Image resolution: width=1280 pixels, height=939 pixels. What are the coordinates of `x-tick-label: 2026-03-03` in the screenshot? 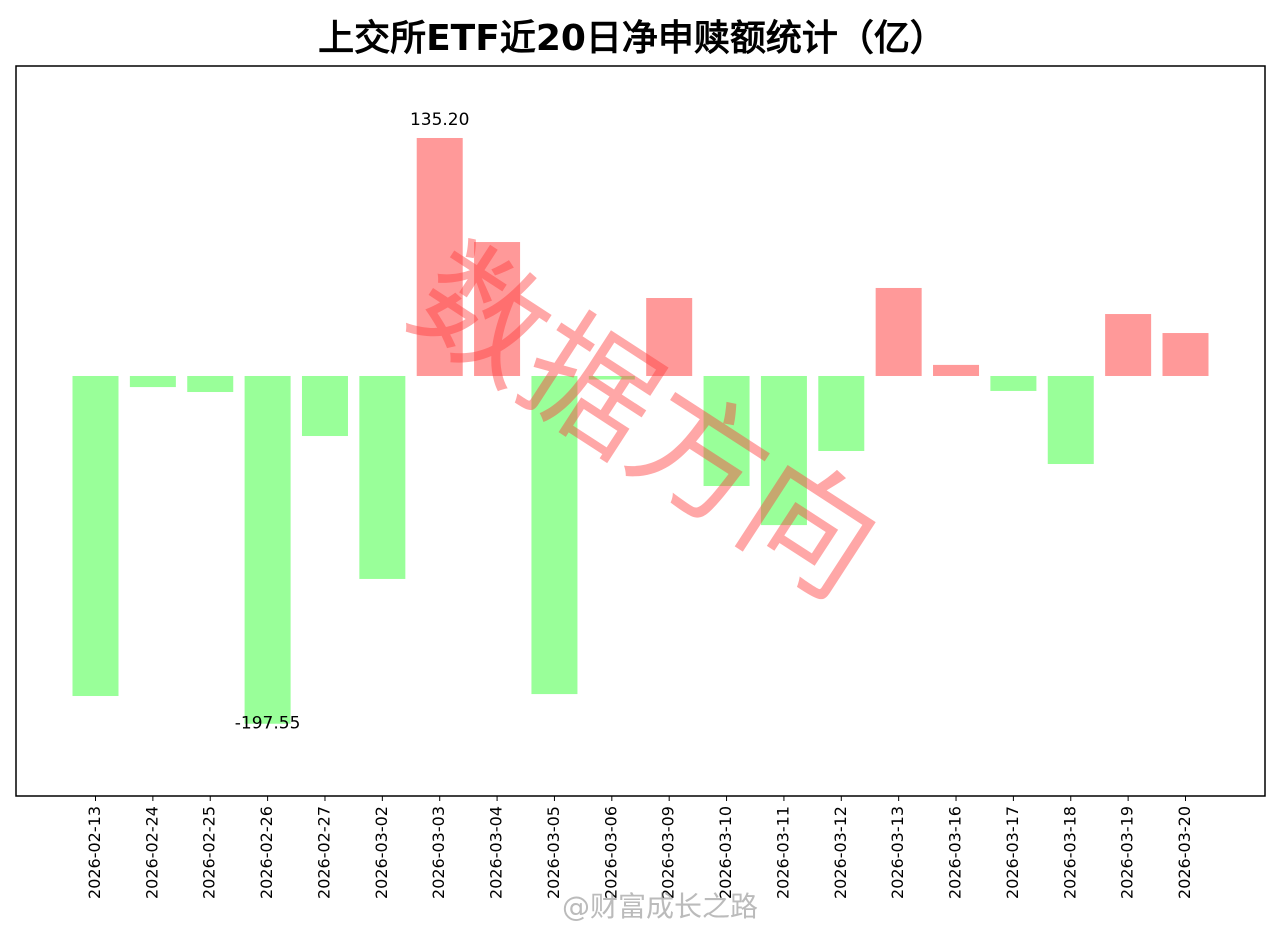 It's located at (438, 852).